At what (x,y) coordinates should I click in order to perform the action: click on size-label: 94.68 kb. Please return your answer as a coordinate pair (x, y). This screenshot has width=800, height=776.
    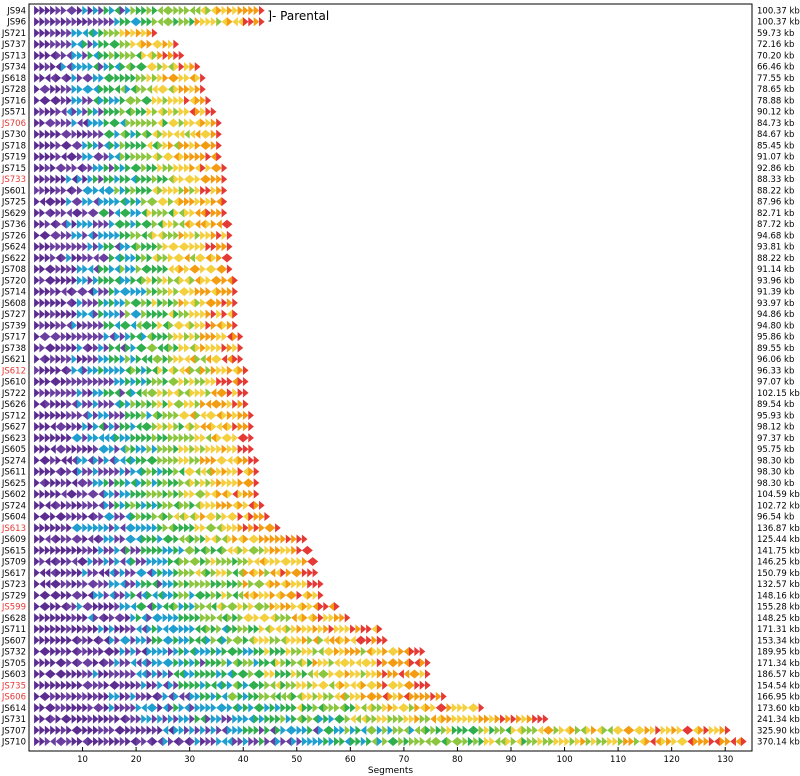
    Looking at the image, I should click on (775, 236).